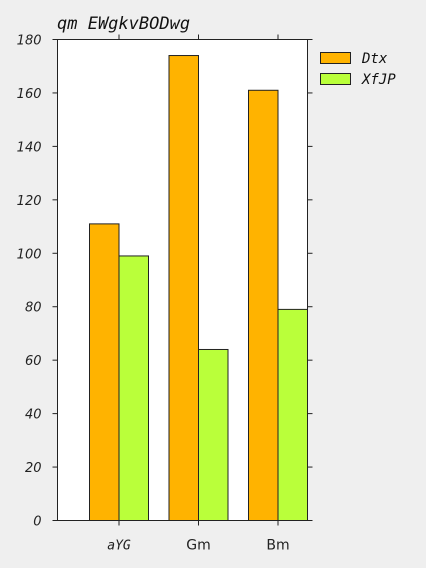 Image resolution: width=426 pixels, height=568 pixels. I want to click on y-tick-label: 100, so click(29, 254).